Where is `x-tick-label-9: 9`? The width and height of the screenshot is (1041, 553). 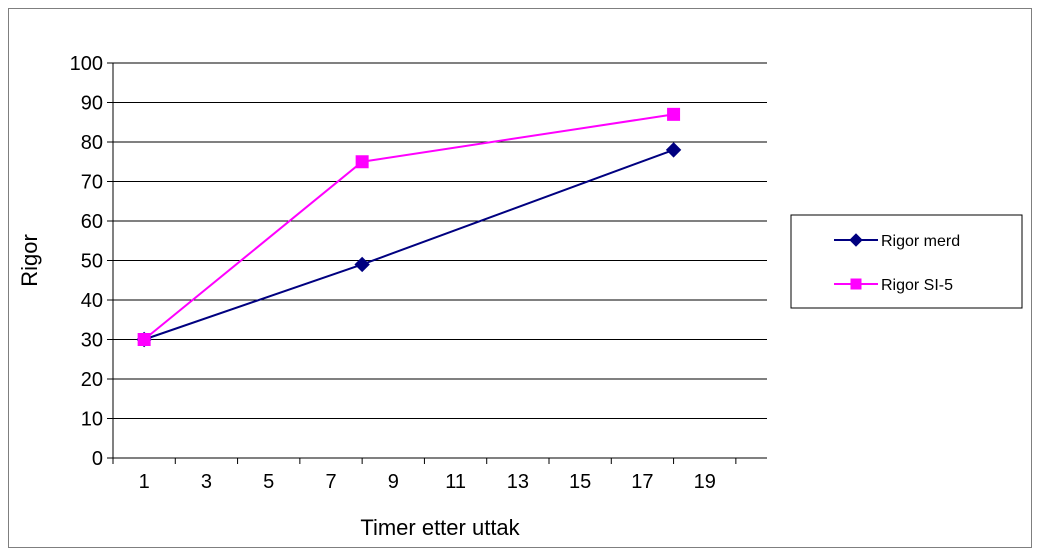
x-tick-label-9: 9 is located at coordinates (393, 482).